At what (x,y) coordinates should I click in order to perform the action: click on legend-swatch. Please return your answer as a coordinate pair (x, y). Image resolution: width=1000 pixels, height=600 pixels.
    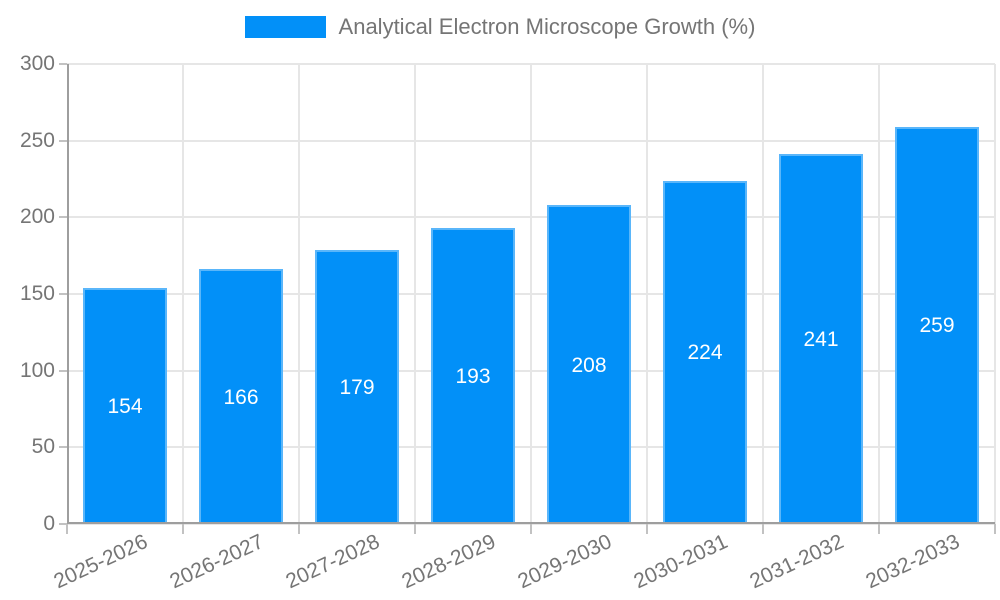
    Looking at the image, I should click on (285, 27).